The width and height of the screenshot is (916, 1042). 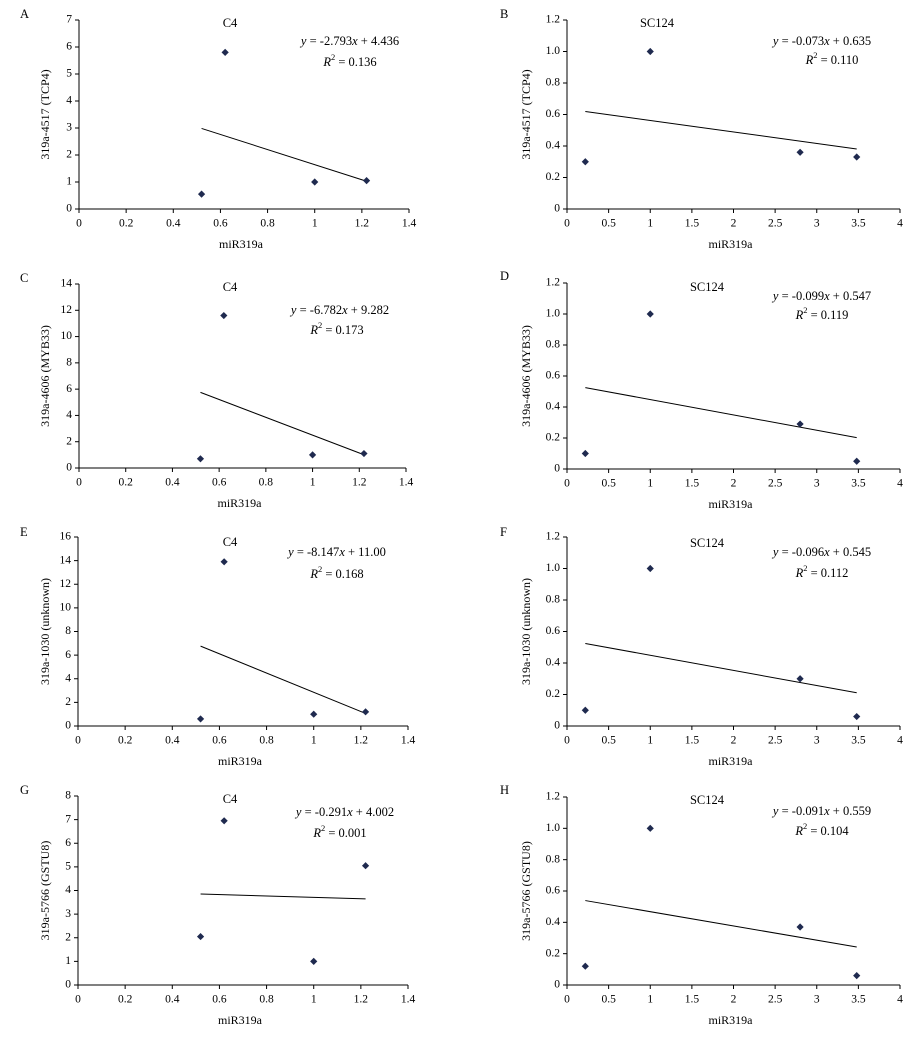 What do you see at coordinates (692, 741) in the screenshot?
I see `x-tick-label: 1.5` at bounding box center [692, 741].